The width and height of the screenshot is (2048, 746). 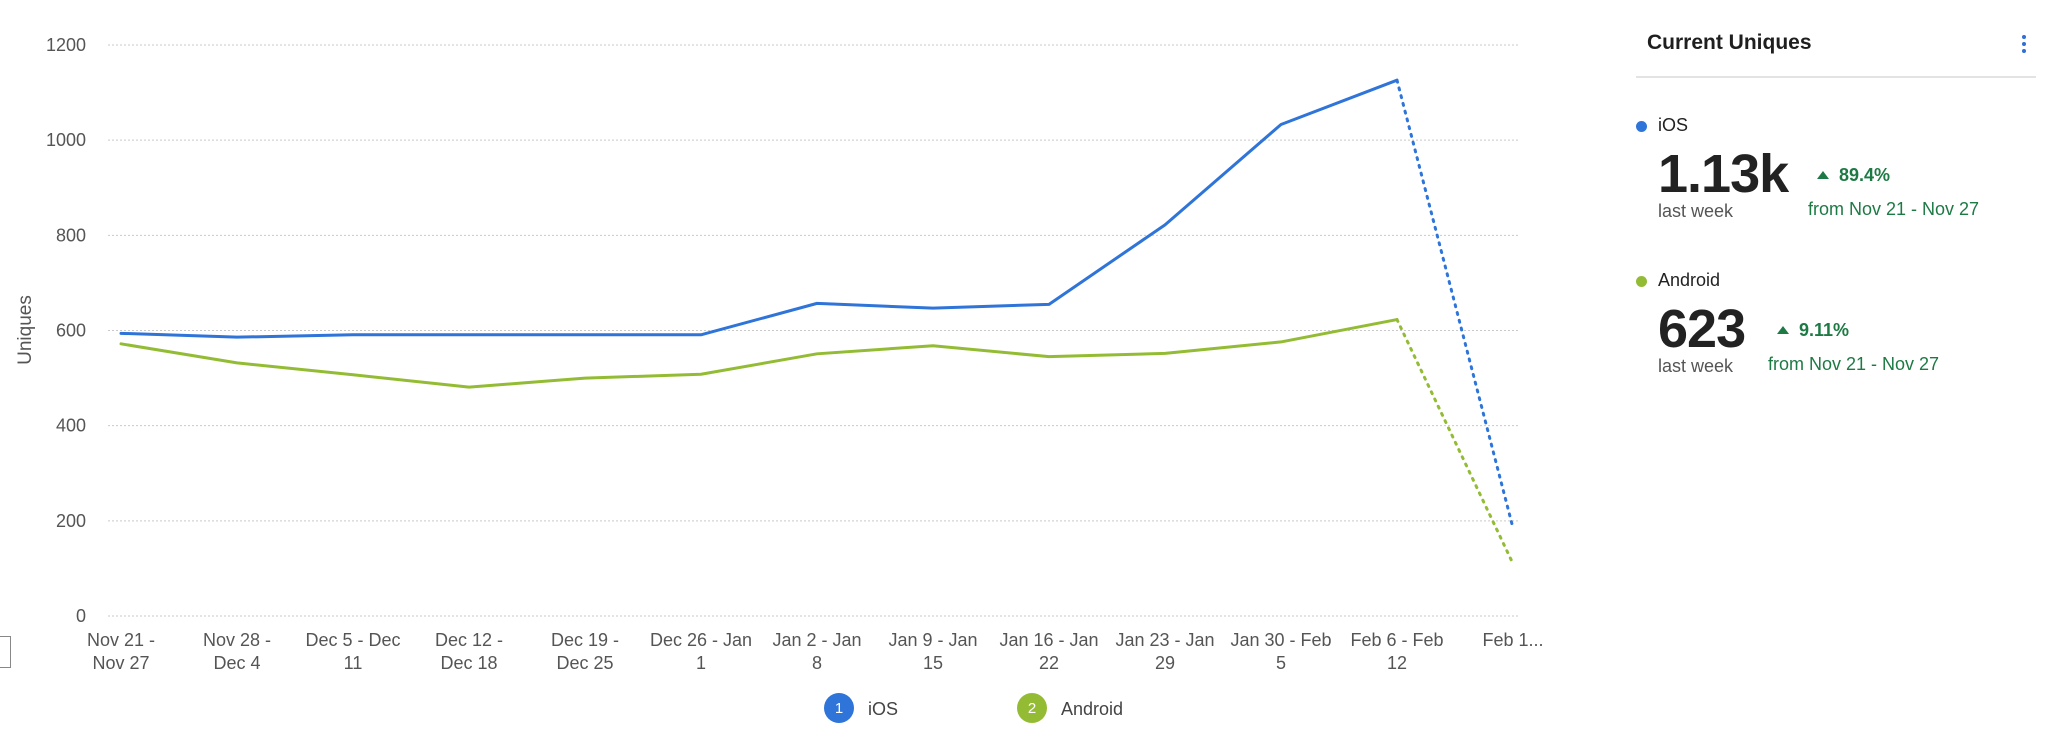 What do you see at coordinates (121, 640) in the screenshot?
I see `x-tick-label: Nov 21 -` at bounding box center [121, 640].